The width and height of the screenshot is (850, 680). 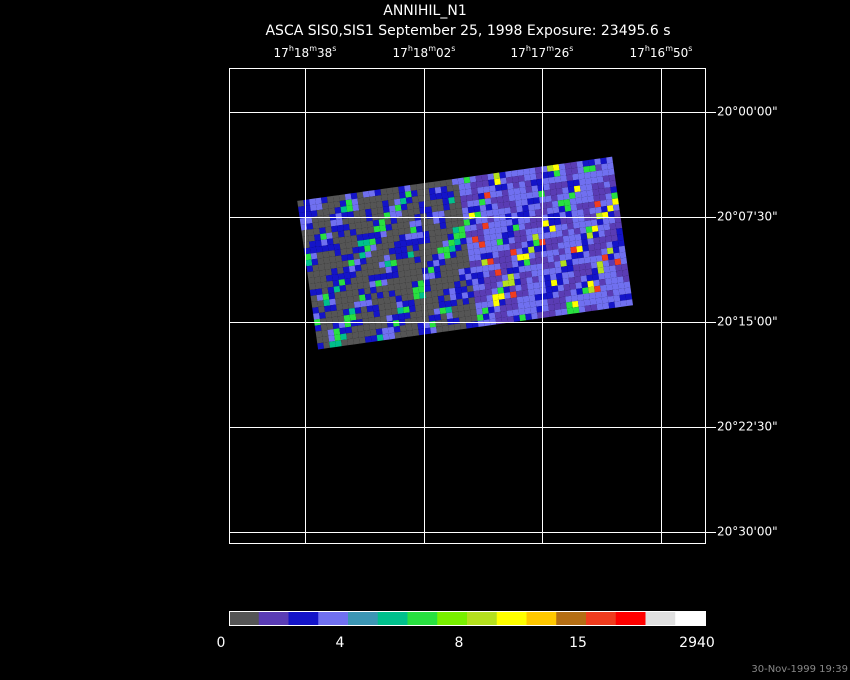 I want to click on ra-number: 17, so click(x=281, y=53).